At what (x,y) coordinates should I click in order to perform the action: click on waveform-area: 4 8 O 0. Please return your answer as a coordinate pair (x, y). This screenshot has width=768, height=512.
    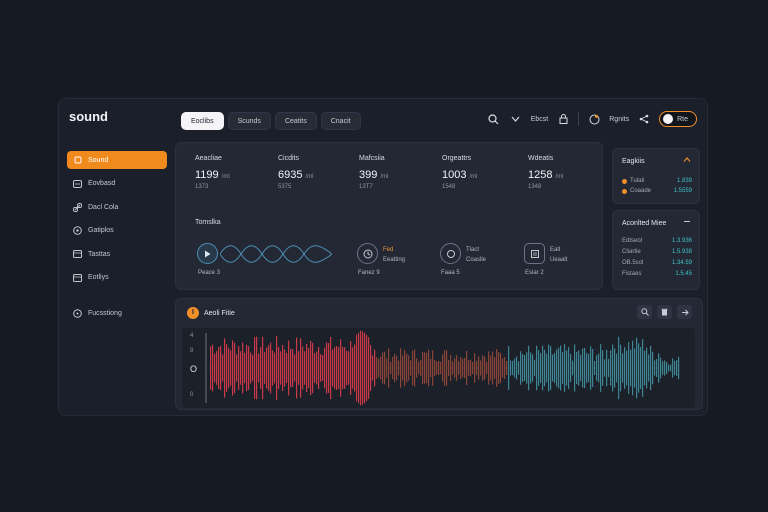
    Looking at the image, I should click on (438, 368).